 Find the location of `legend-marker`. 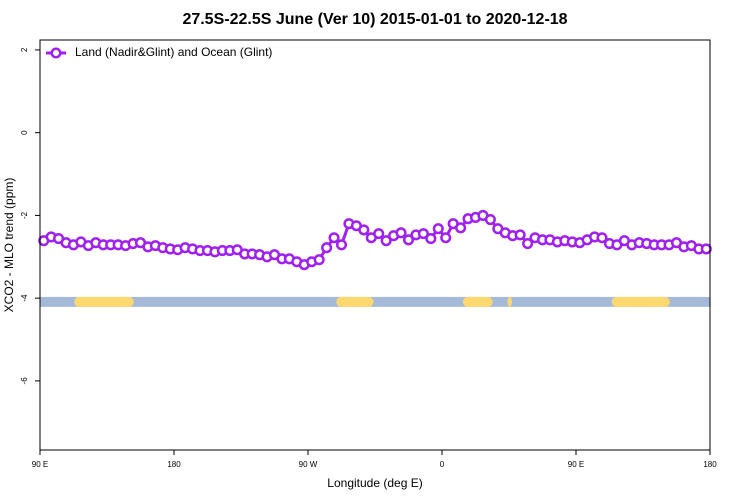

legend-marker is located at coordinates (56, 53).